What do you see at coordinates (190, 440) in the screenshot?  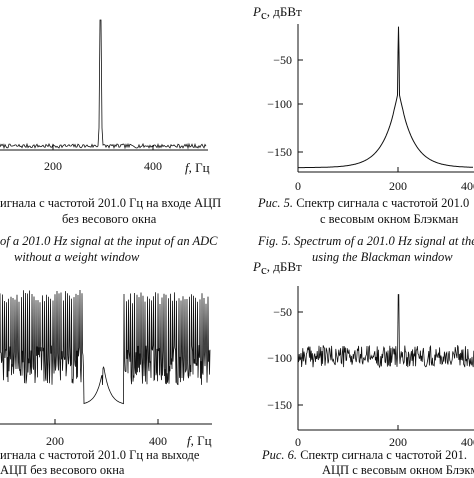 I see `bl-xlabel: f` at bounding box center [190, 440].